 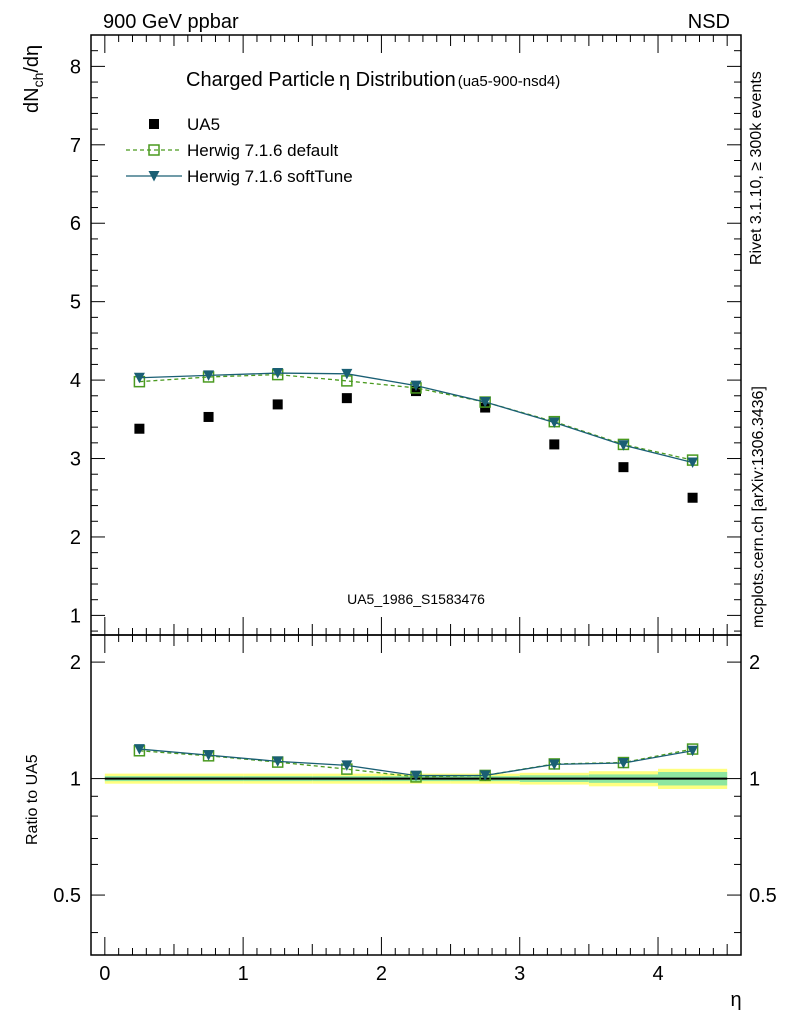 What do you see at coordinates (75, 663) in the screenshot?
I see `ratio-y-tick-label: 2` at bounding box center [75, 663].